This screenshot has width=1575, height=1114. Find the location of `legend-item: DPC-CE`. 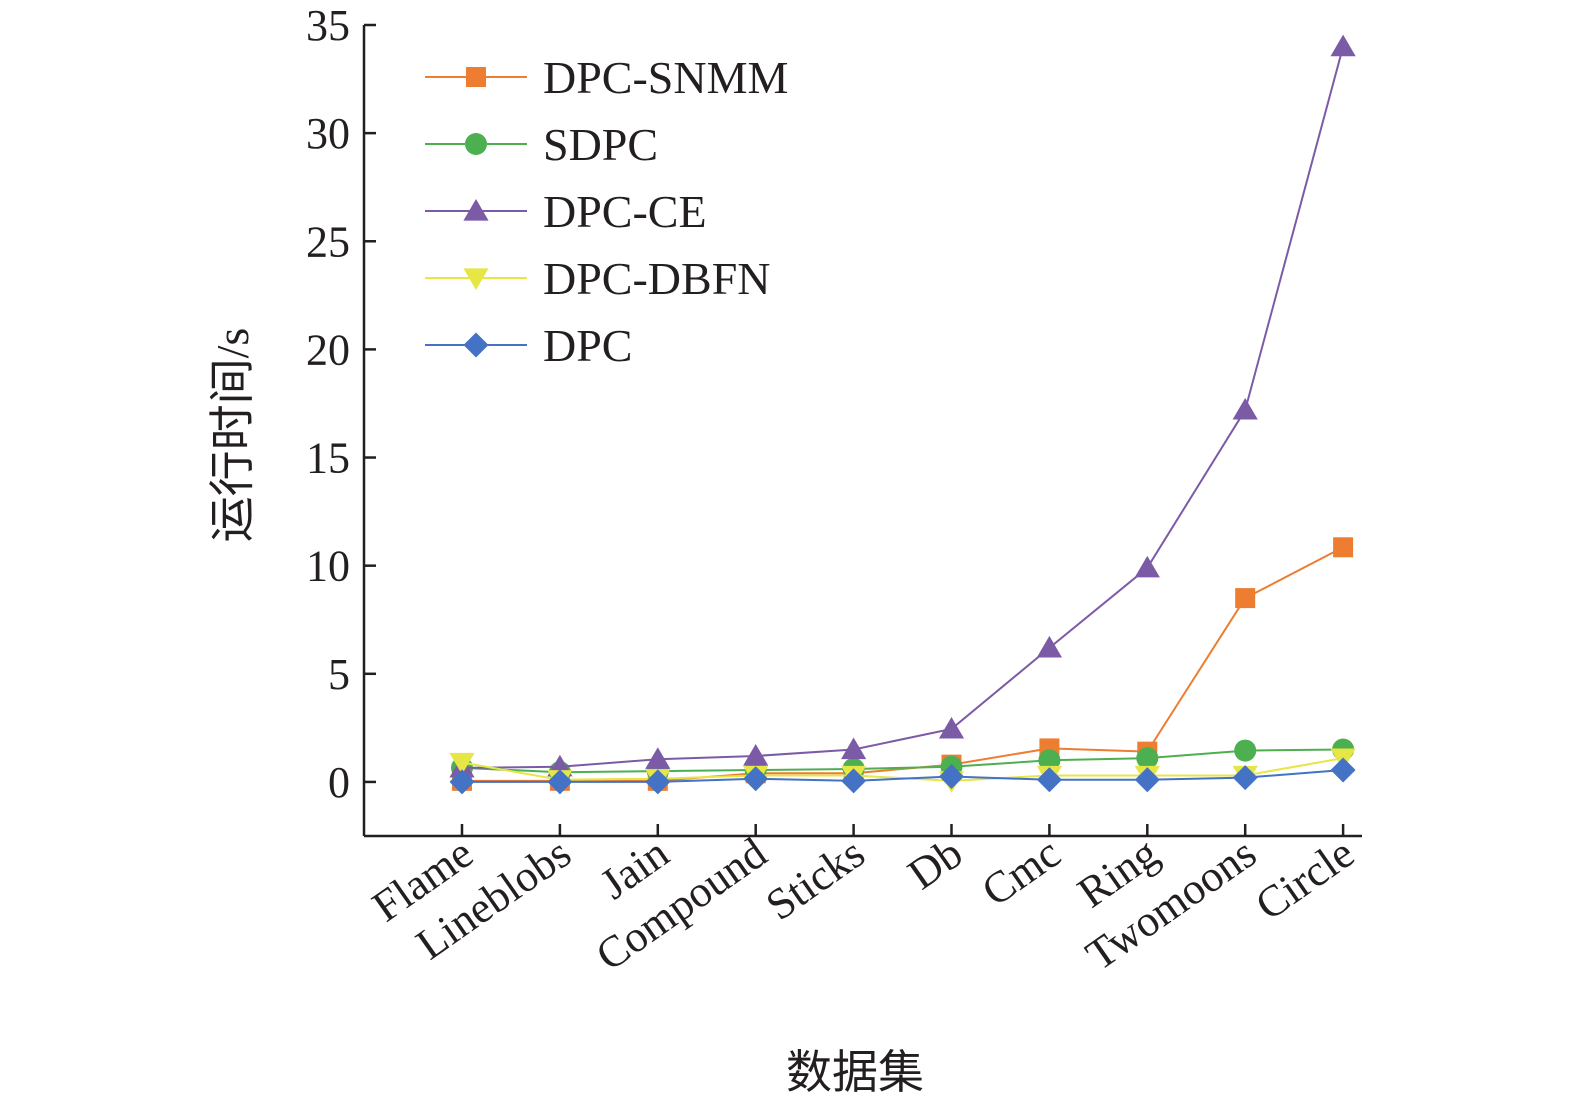

legend-item: DPC-CE is located at coordinates (566, 211).